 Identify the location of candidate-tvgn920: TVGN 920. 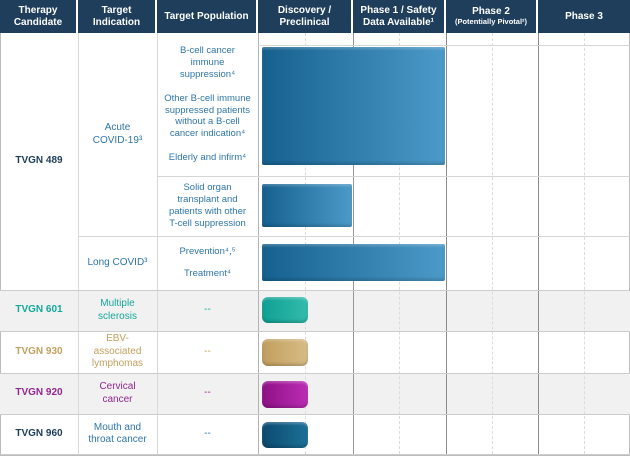
(39, 393).